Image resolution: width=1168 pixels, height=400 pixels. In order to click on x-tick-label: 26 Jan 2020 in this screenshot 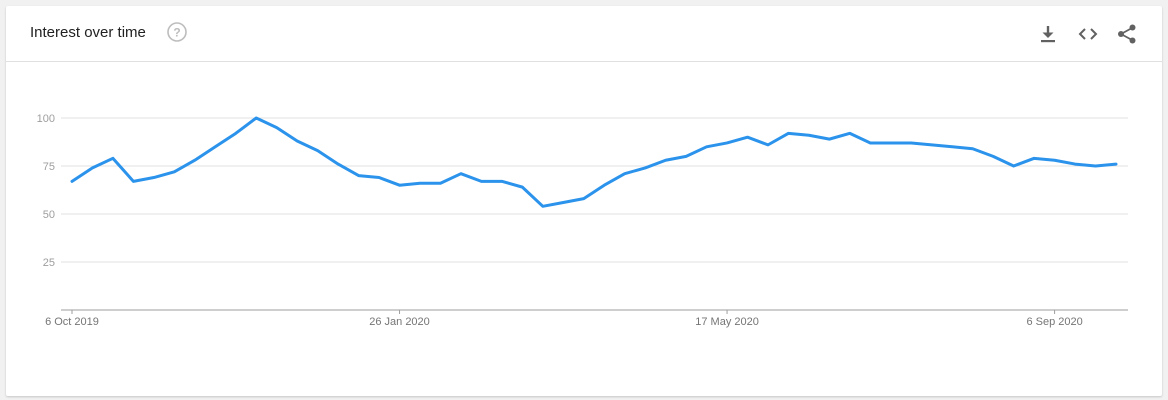, I will do `click(399, 322)`.